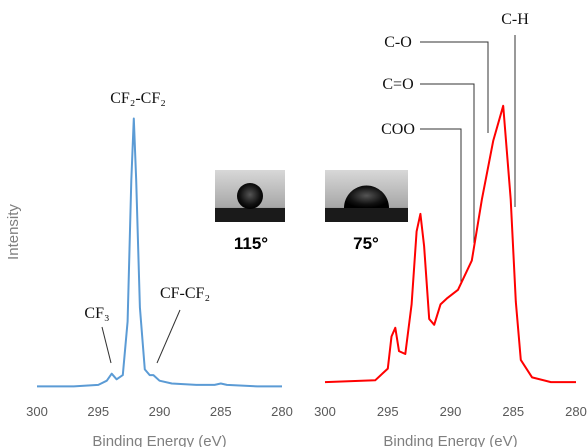  I want to click on annotation: CF-CF₂, so click(185, 293).